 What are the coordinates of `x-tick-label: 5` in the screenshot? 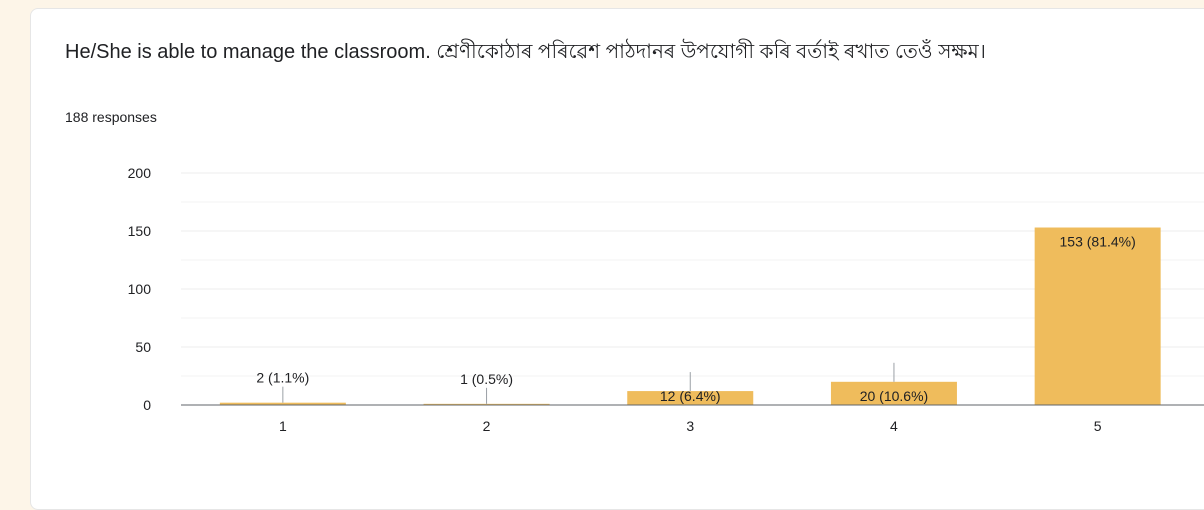 It's located at (1098, 426).